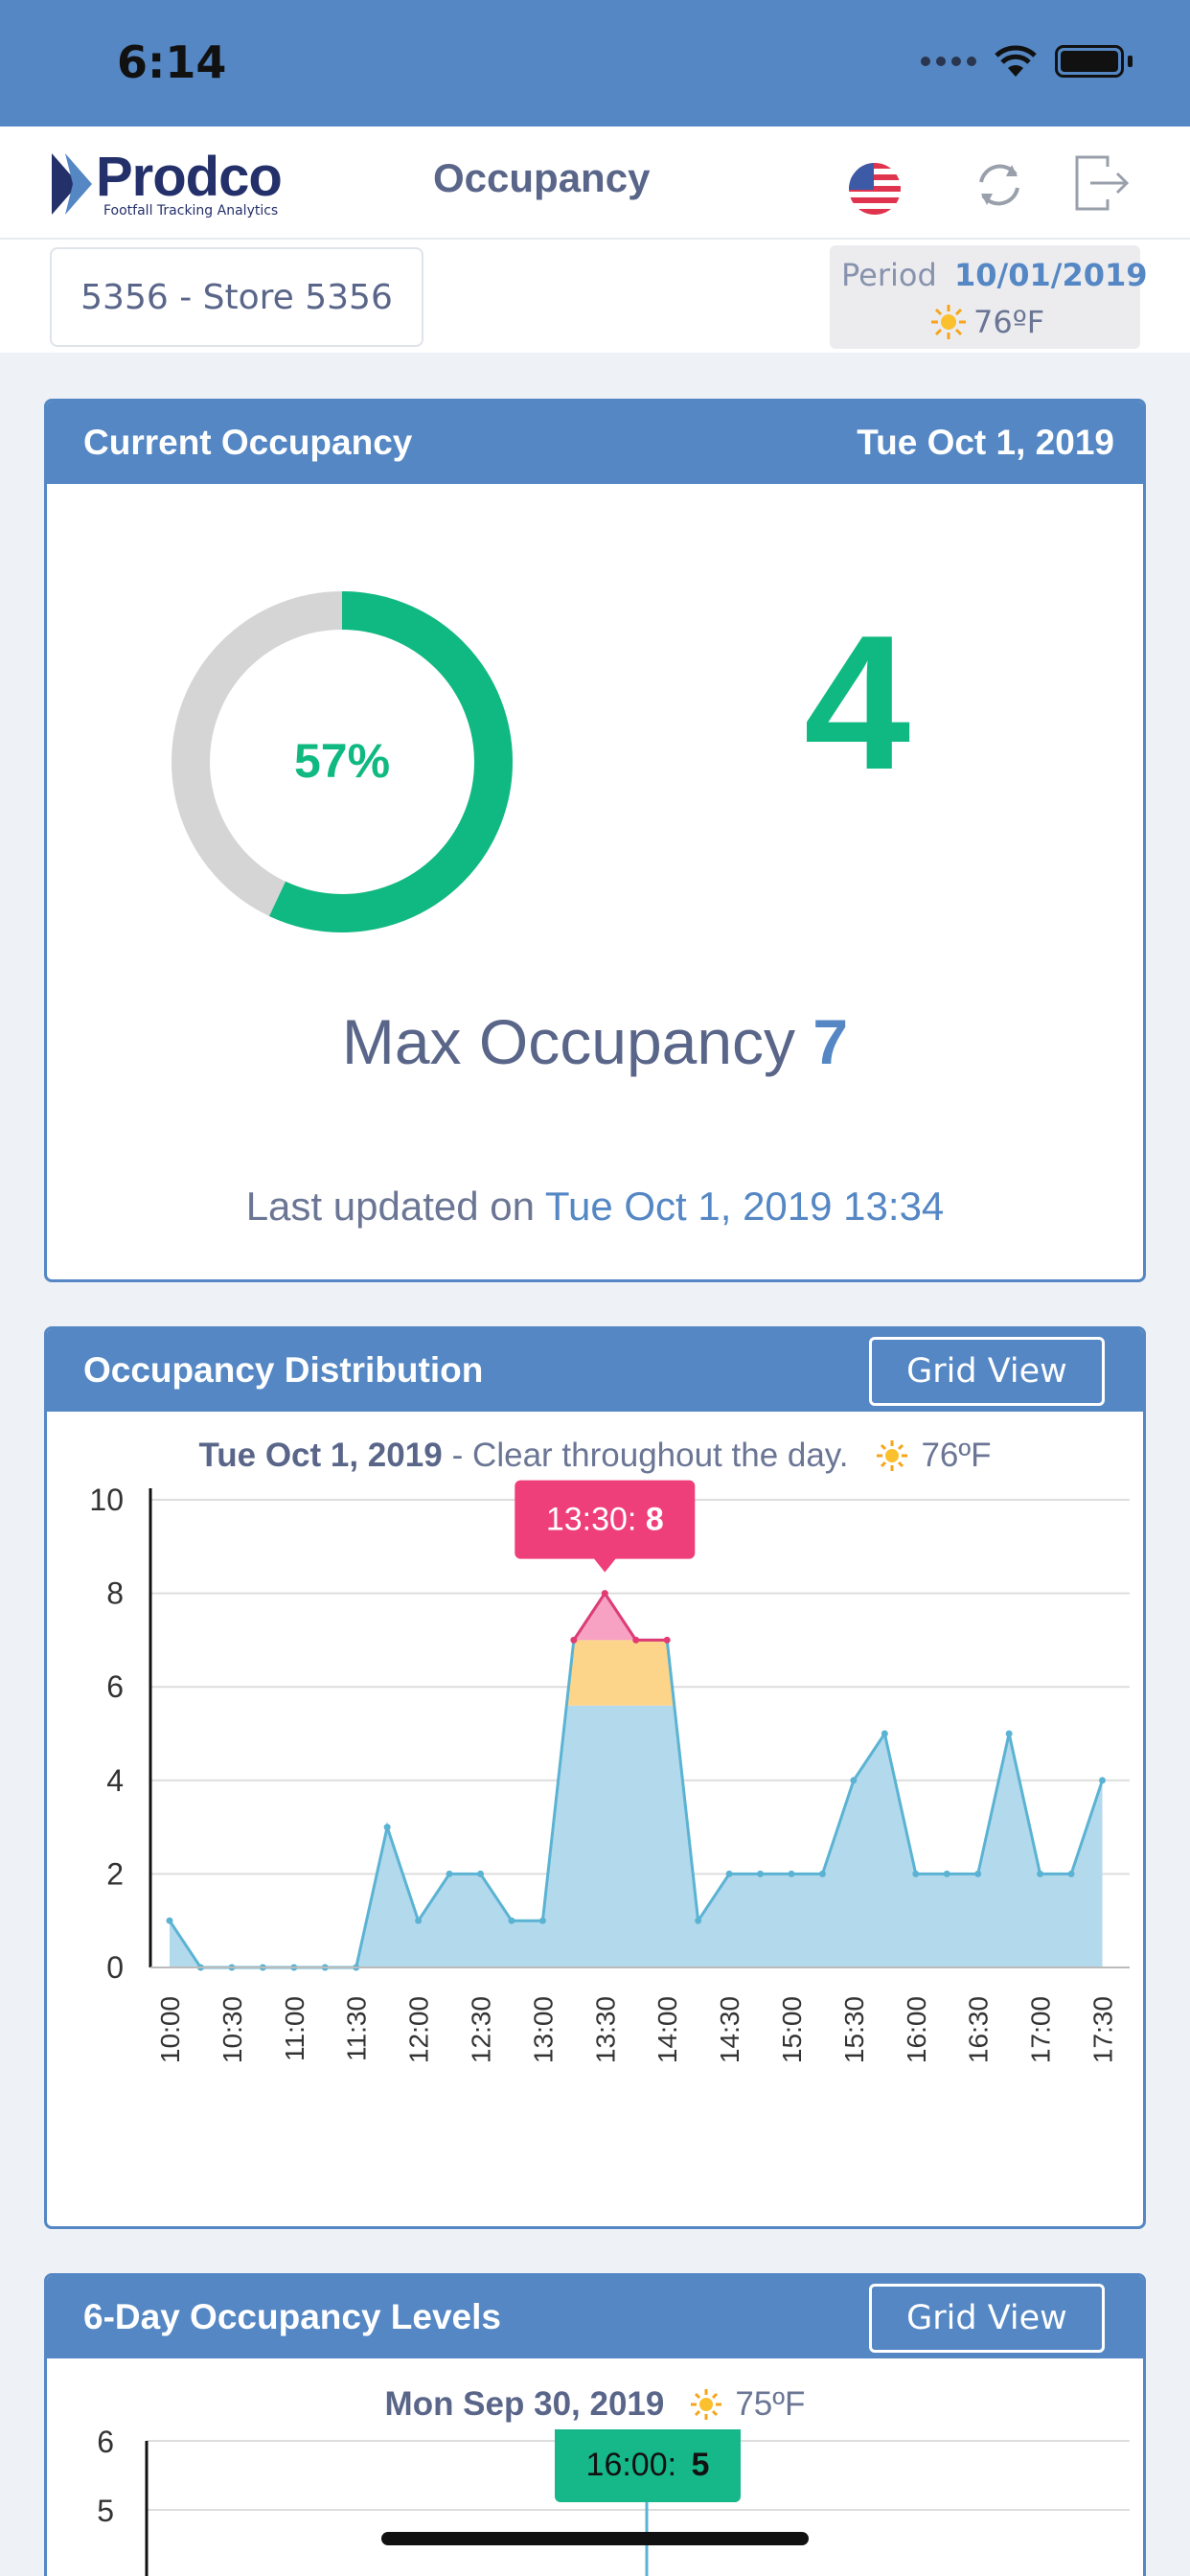  I want to click on logout-button, so click(1103, 183).